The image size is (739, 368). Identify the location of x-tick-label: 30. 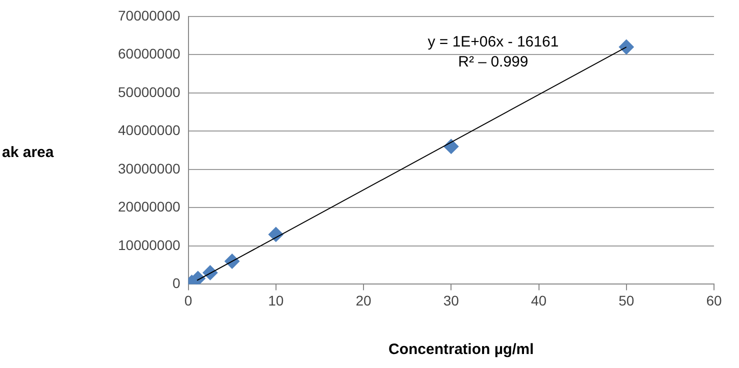
(451, 300).